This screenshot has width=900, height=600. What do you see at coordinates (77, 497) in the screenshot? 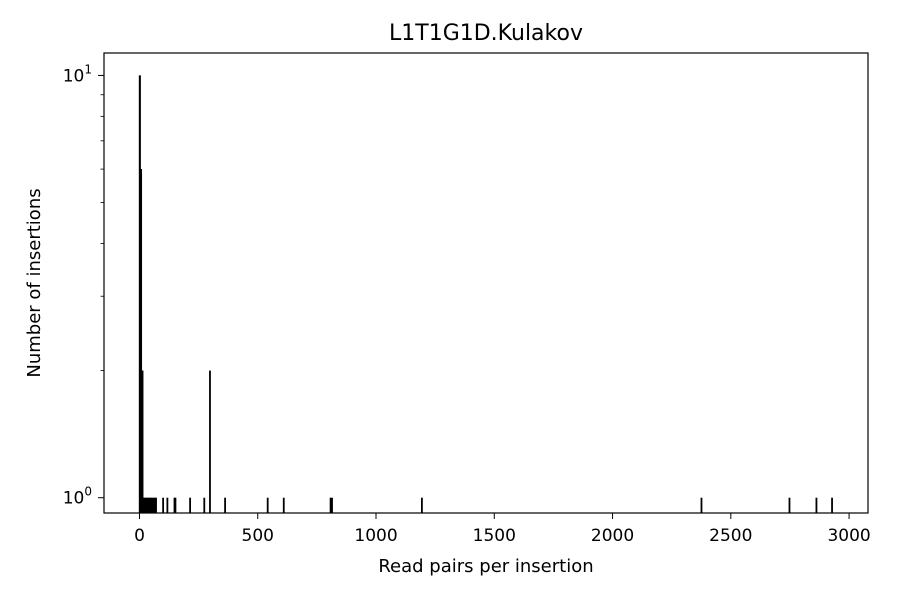
I see `y-tick-label: 10⁰` at bounding box center [77, 497].